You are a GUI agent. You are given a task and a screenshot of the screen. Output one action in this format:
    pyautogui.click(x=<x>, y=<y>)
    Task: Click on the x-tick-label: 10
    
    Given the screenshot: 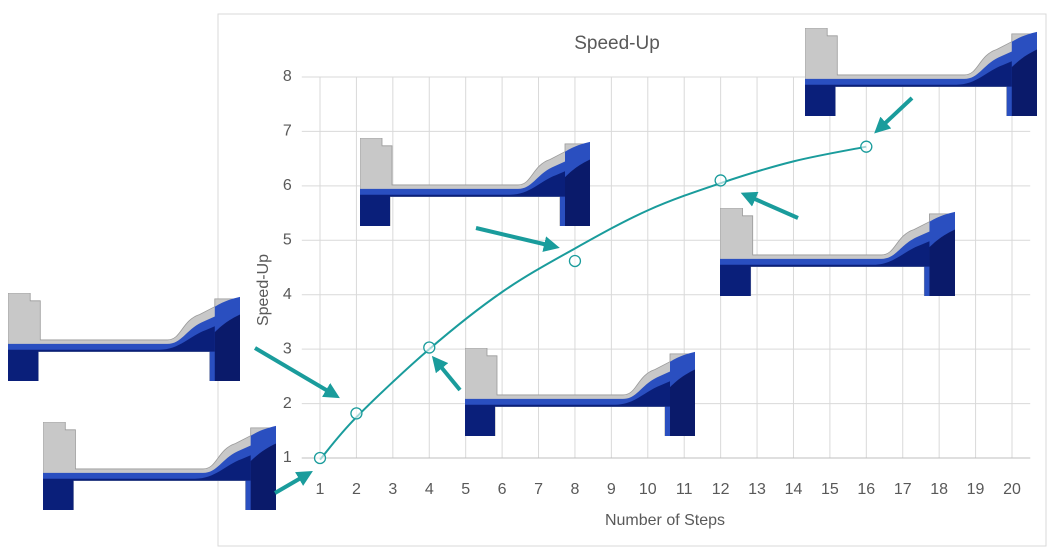 What is the action you would take?
    pyautogui.click(x=648, y=489)
    